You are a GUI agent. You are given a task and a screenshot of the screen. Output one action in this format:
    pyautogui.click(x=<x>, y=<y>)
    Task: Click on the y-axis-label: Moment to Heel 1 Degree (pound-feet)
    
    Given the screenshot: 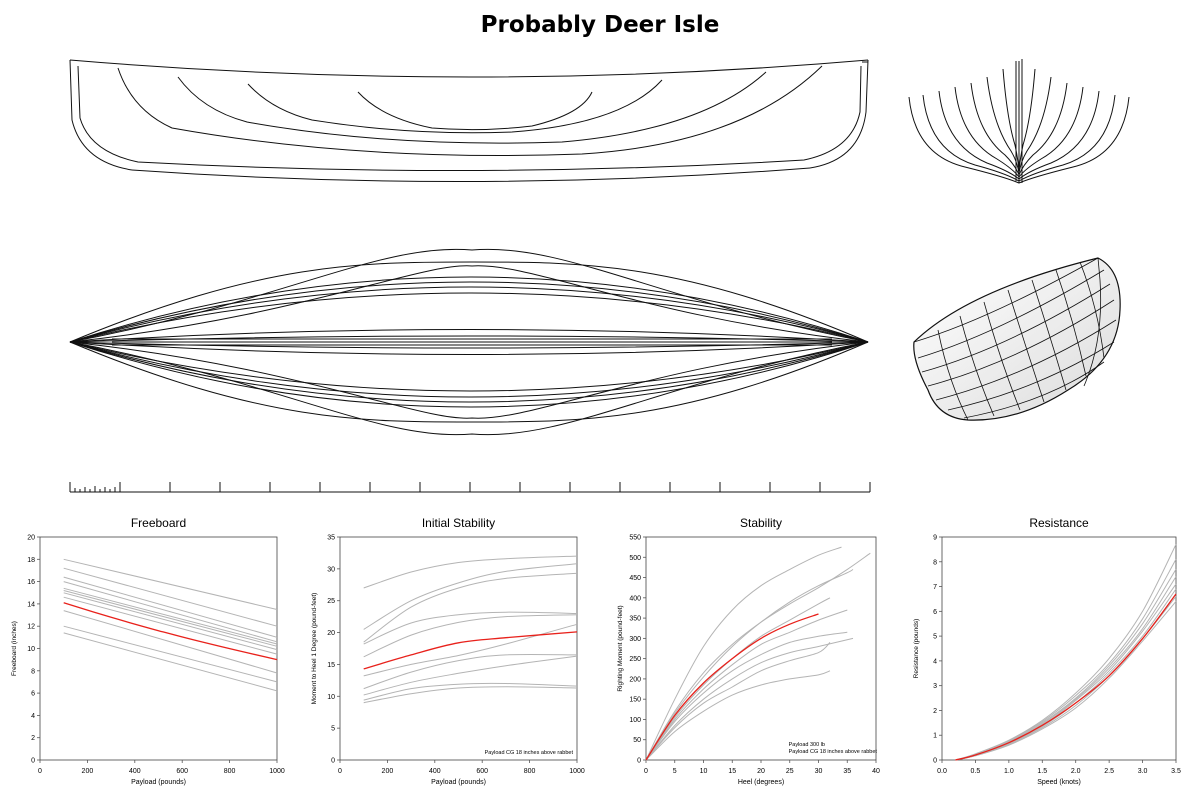 What is the action you would take?
    pyautogui.click(x=314, y=649)
    